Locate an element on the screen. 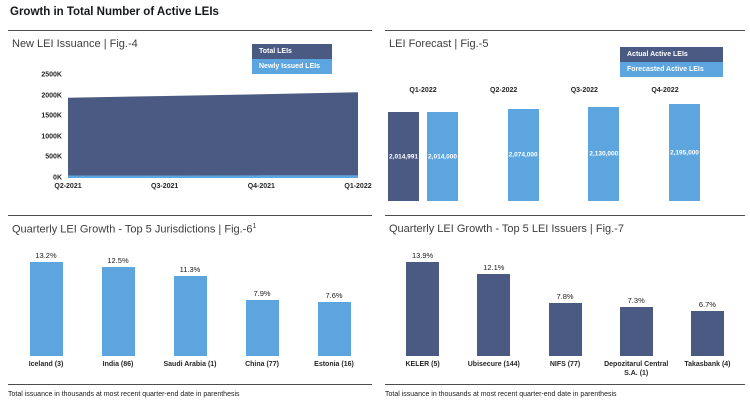  bar-column: 12.5% India (86) is located at coordinates (118, 313).